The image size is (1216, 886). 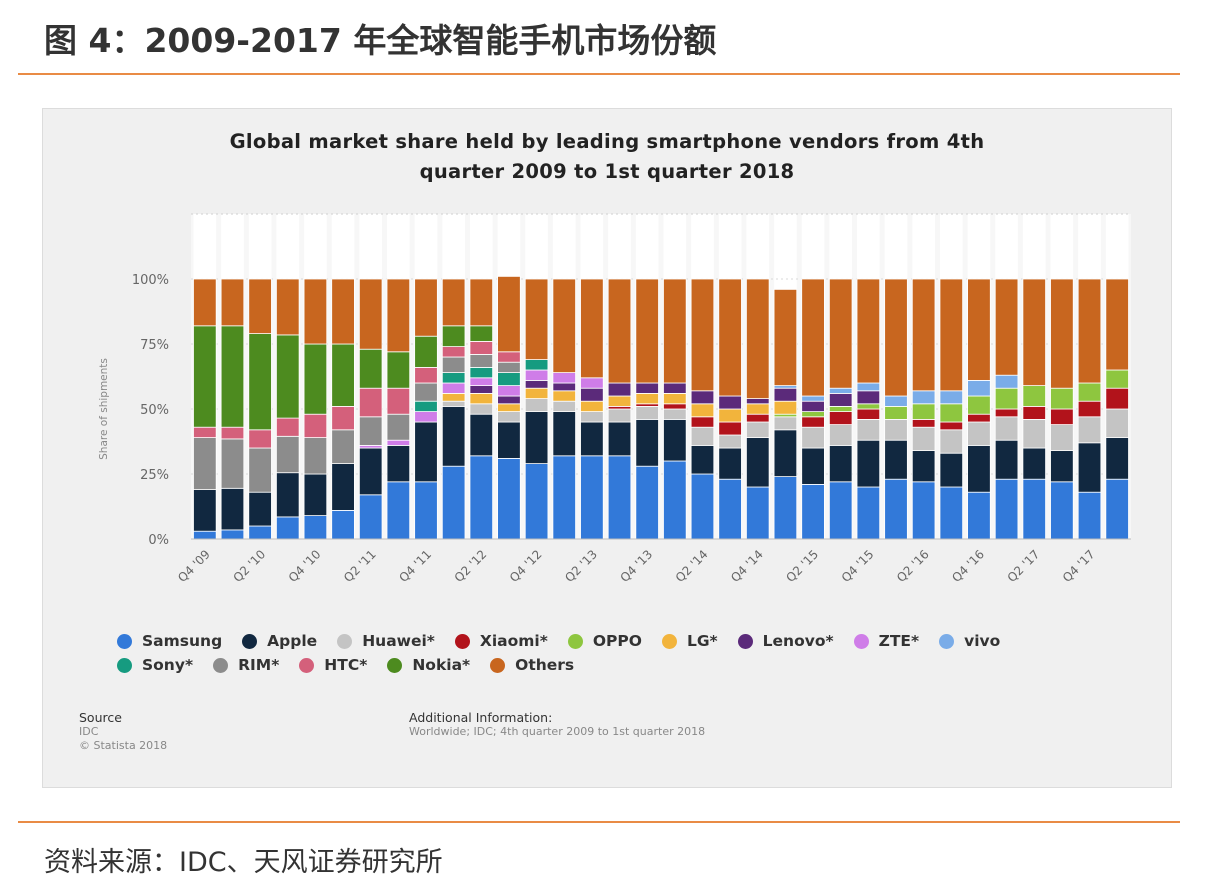 I want to click on legend-item: HTC*, so click(x=333, y=665).